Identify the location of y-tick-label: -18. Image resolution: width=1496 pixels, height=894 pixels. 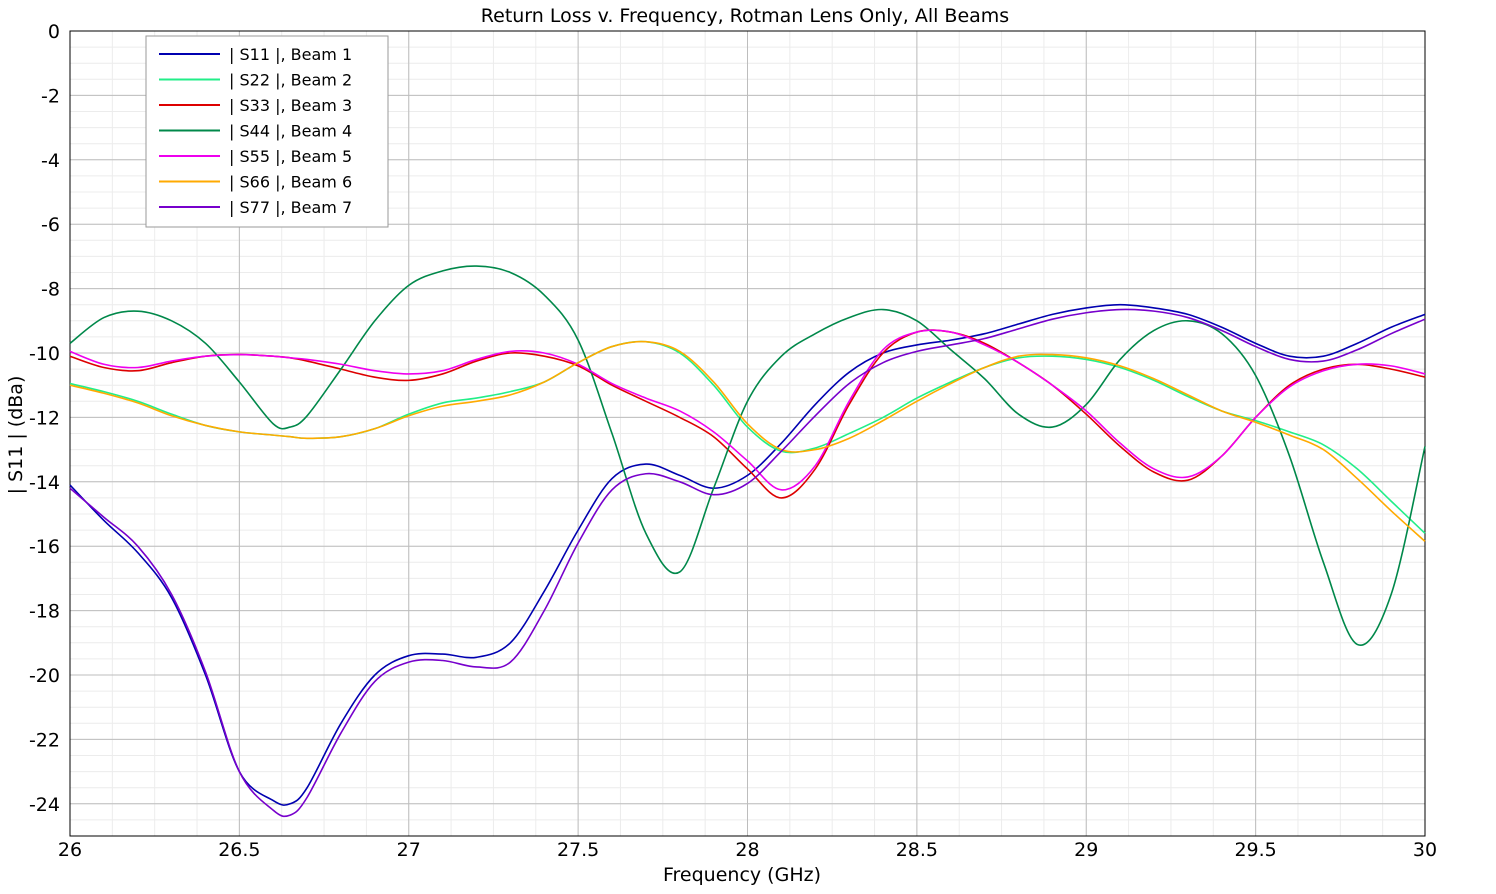
(44, 612).